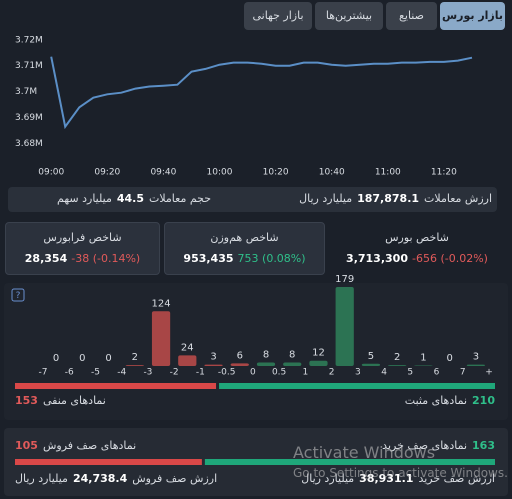 The image size is (512, 499). I want to click on bin-label: -4, so click(121, 373).